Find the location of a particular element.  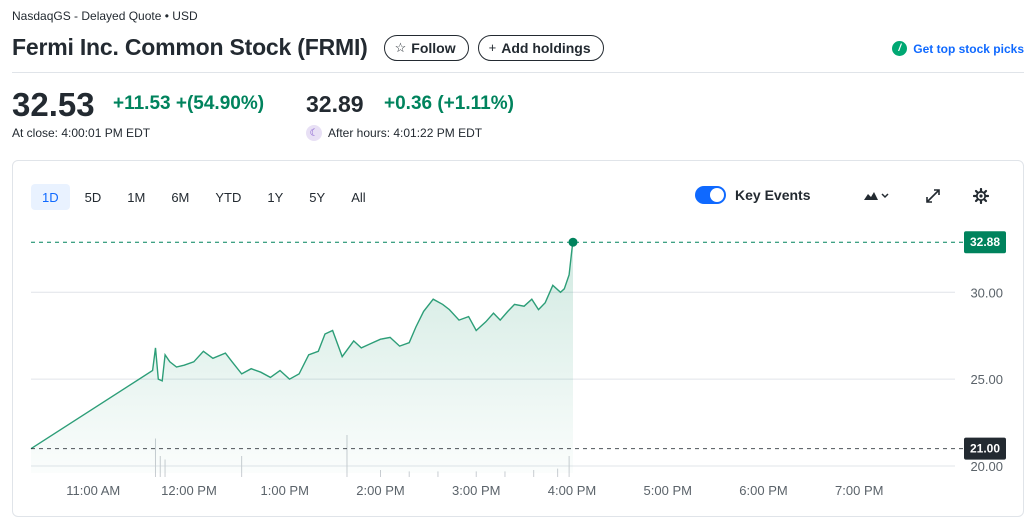

add-holdings-button: + Add holdings is located at coordinates (540, 47).